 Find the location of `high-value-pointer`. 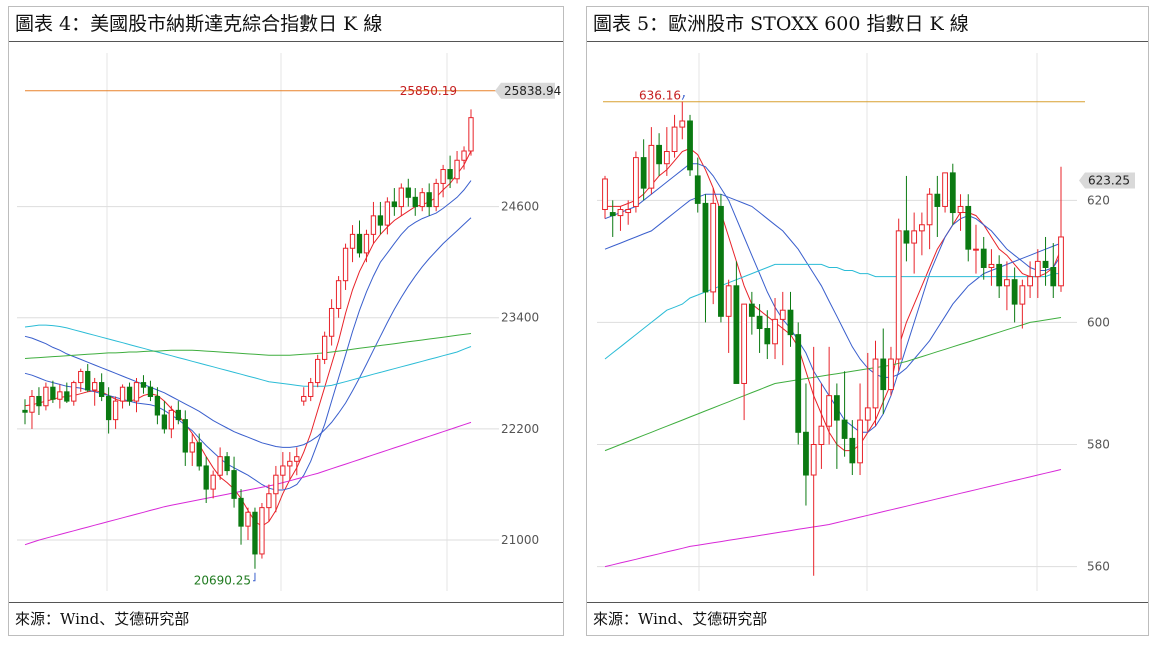

high-value-pointer is located at coordinates (683, 97).